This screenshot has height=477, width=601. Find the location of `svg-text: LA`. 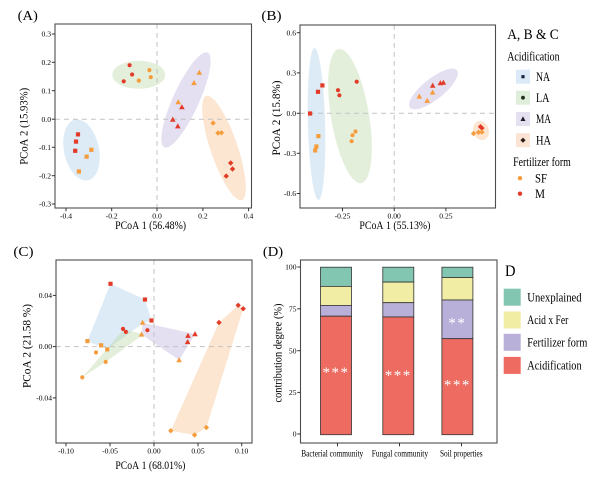

svg-text: LA is located at coordinates (543, 98).